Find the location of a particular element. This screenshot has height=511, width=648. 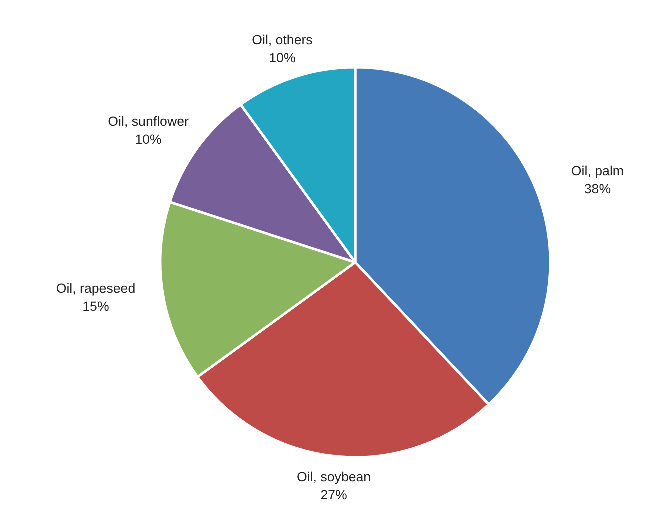

slice-label: Oil, soybean is located at coordinates (334, 476).